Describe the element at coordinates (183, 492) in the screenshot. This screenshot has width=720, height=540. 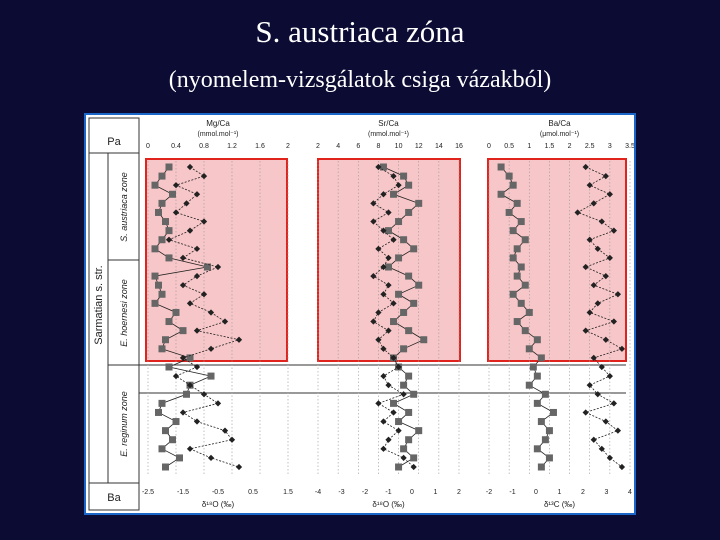
I see `bottom-tick-label: -1.5` at that location.